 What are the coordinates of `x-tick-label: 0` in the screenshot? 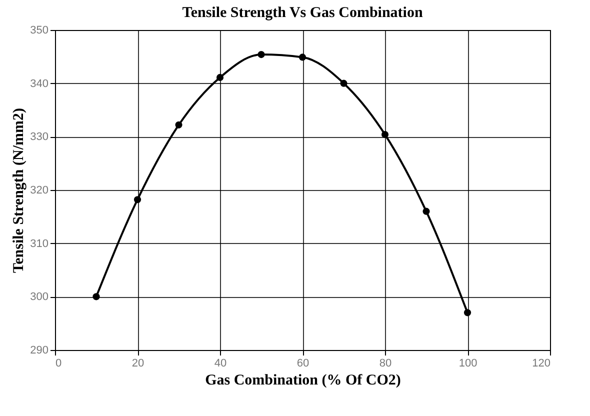 It's located at (59, 364).